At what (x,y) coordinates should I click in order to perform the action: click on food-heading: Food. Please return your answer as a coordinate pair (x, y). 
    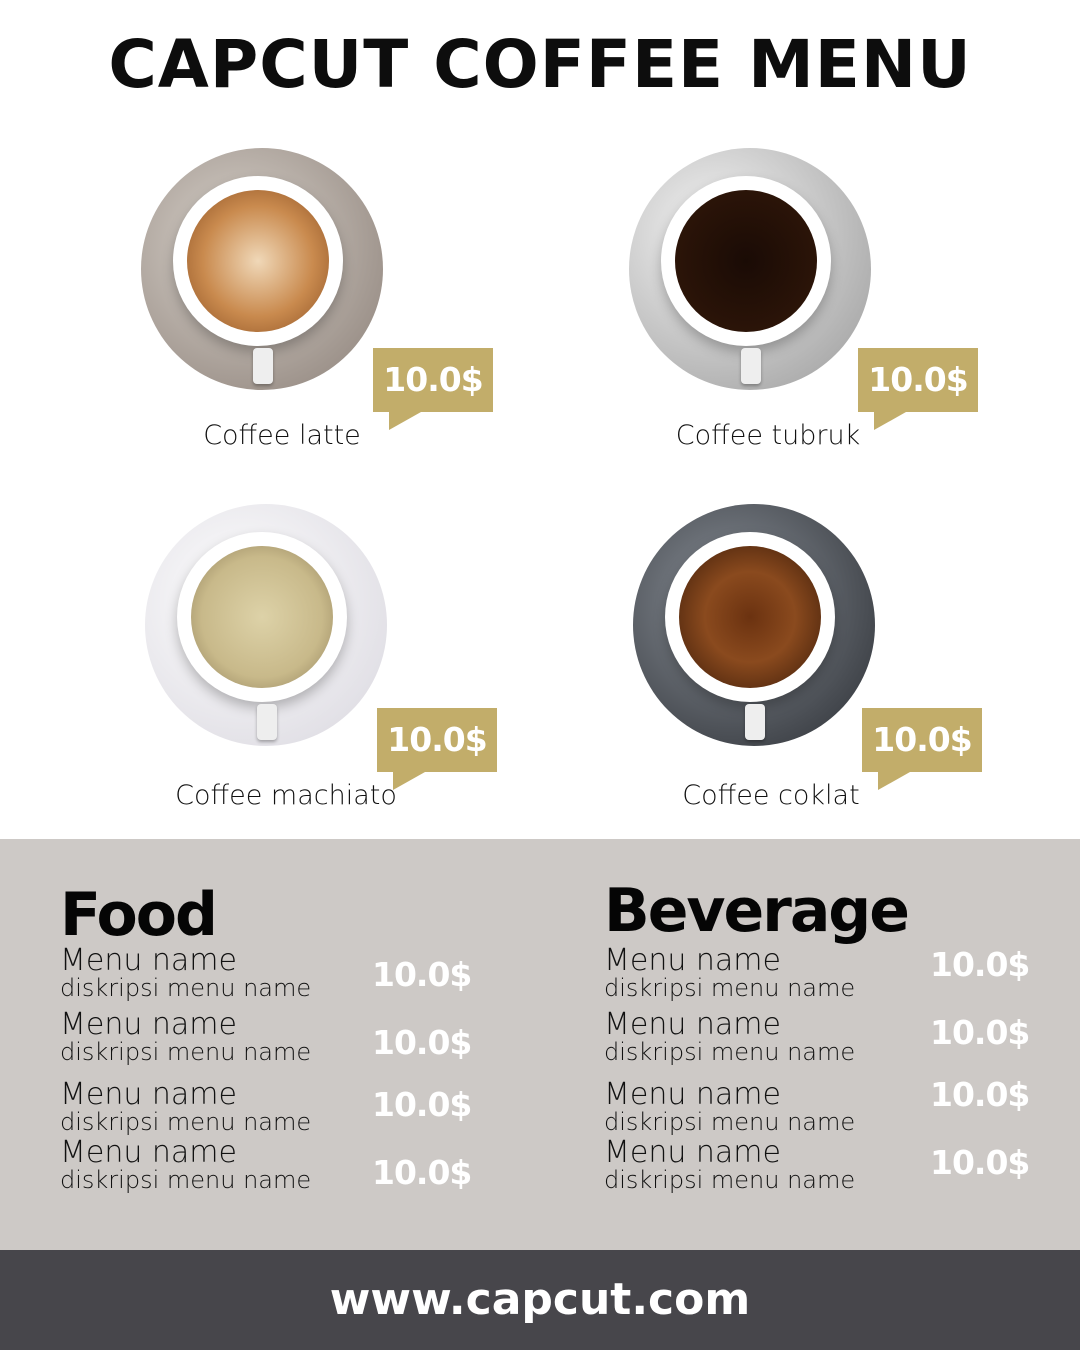
    Looking at the image, I should click on (139, 915).